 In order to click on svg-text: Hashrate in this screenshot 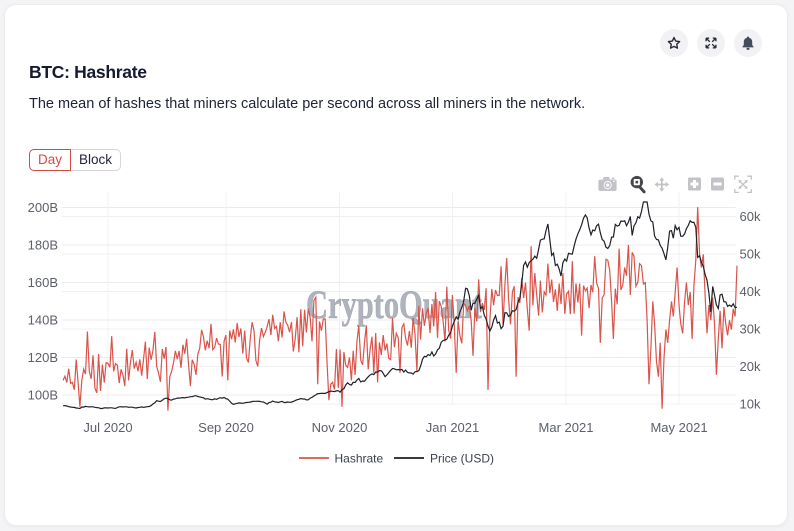, I will do `click(359, 459)`.